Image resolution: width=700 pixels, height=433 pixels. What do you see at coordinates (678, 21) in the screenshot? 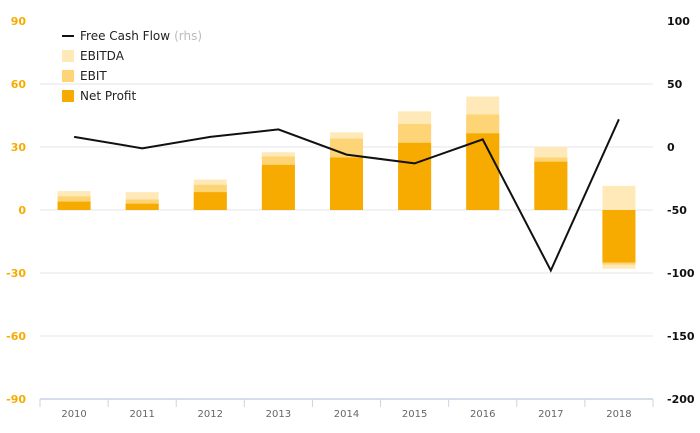
I see `right-tick-label: 100` at bounding box center [678, 21].